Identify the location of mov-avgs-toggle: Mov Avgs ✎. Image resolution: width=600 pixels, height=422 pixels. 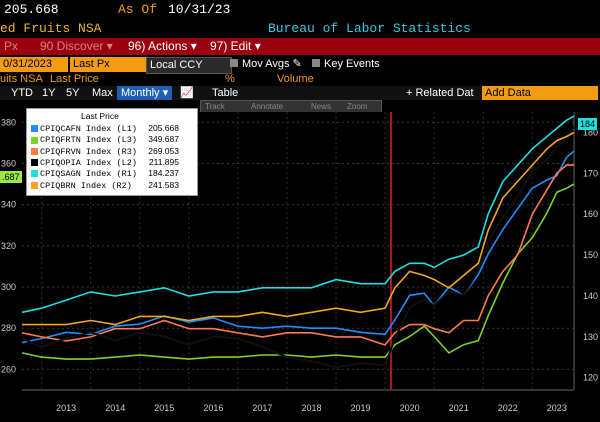
(266, 64).